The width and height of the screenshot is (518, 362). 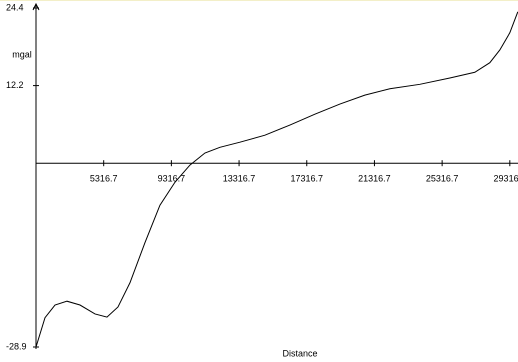 I want to click on y-axis-label: mgal, so click(x=22, y=54).